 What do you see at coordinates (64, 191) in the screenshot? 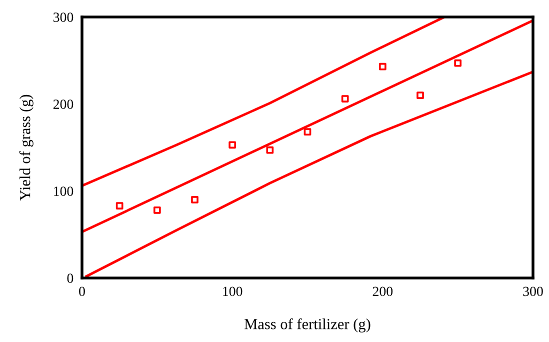
I see `y-tick-label: 100` at bounding box center [64, 191].